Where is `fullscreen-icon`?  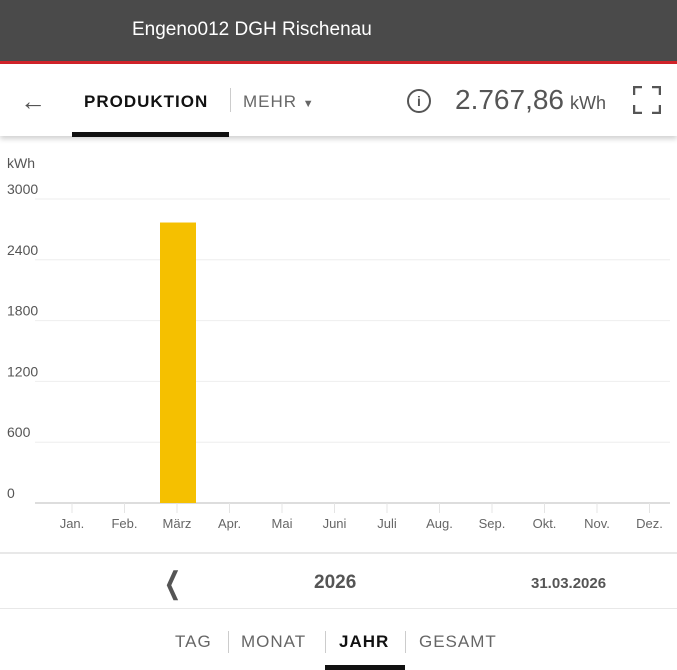
fullscreen-icon is located at coordinates (647, 100).